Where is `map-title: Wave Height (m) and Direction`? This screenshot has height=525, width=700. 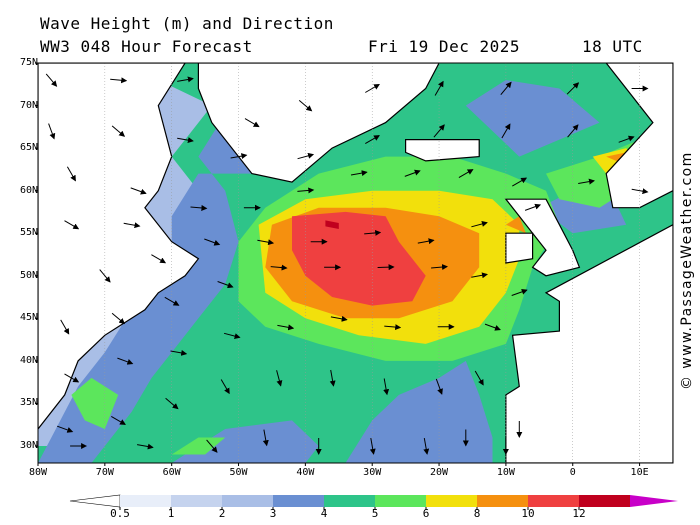 map-title: Wave Height (m) and Direction is located at coordinates (187, 23).